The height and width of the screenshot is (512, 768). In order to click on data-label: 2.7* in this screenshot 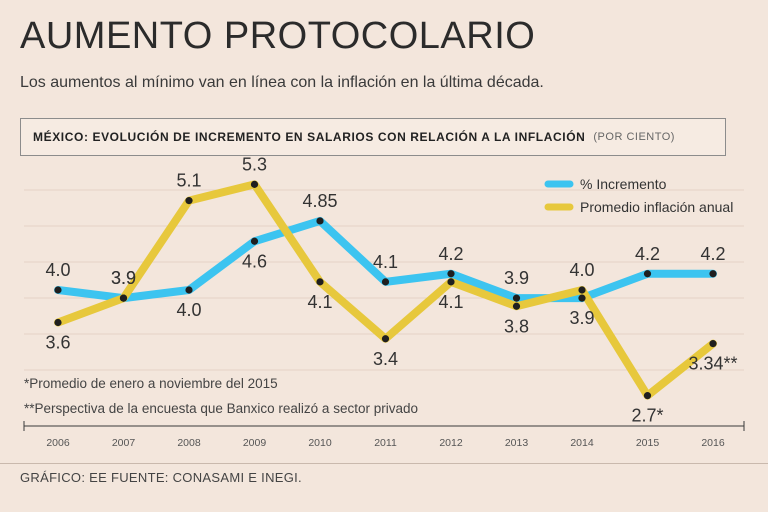, I will do `click(647, 416)`.